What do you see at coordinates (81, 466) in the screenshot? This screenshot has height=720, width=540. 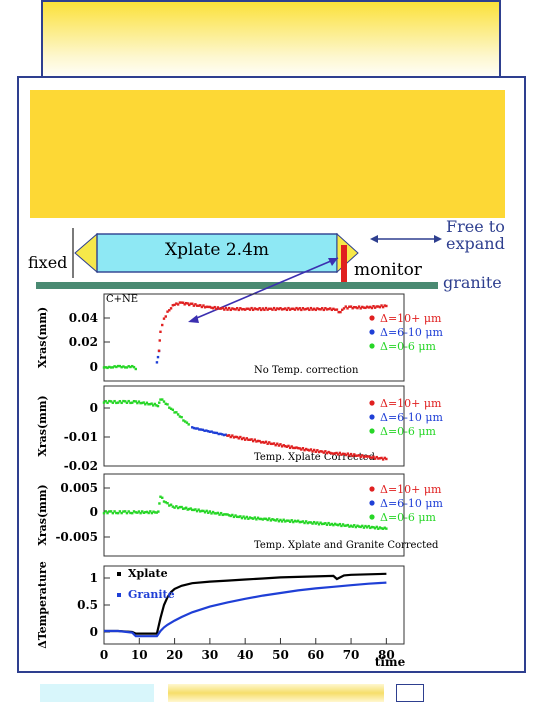 I see `ytick-label: -0.02` at bounding box center [81, 466].